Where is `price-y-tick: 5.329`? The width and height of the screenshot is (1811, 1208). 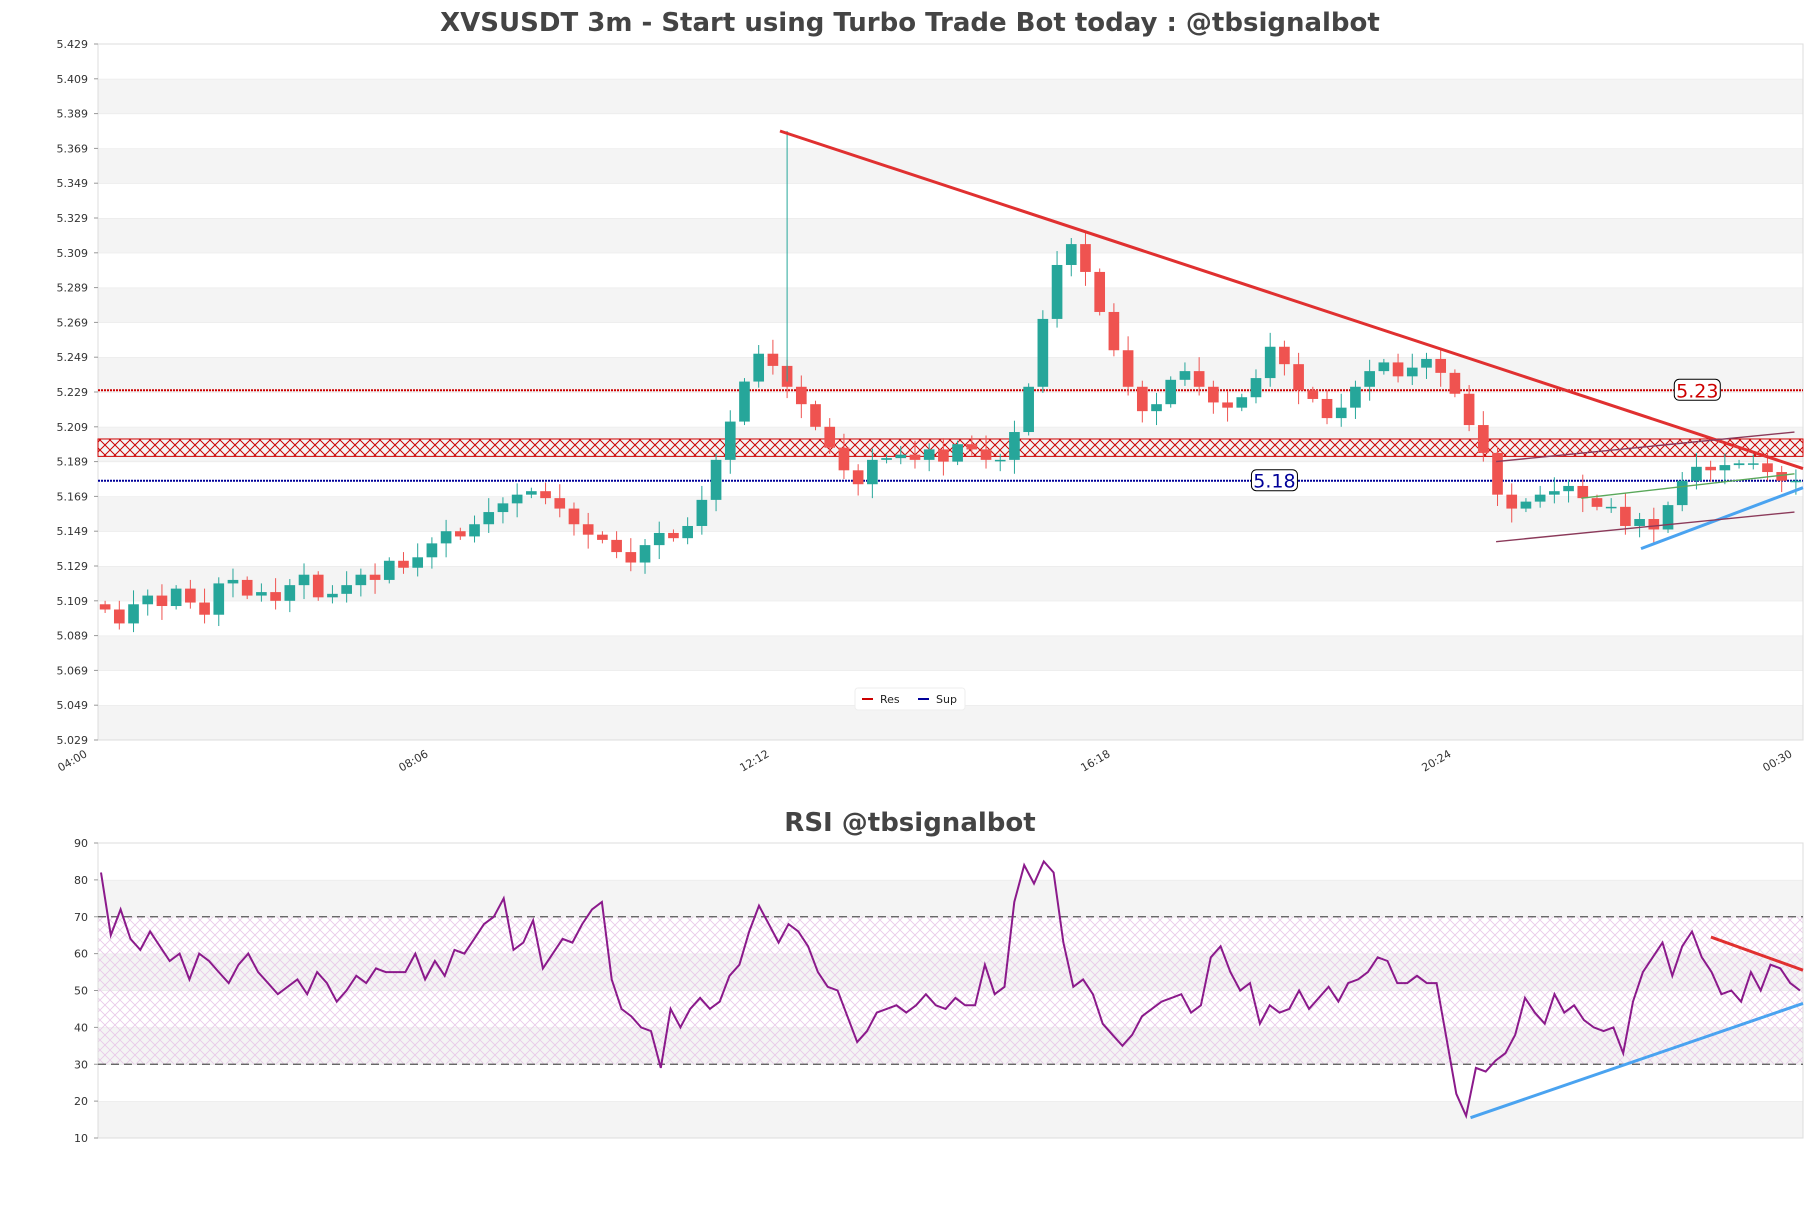 price-y-tick: 5.329 is located at coordinates (73, 218).